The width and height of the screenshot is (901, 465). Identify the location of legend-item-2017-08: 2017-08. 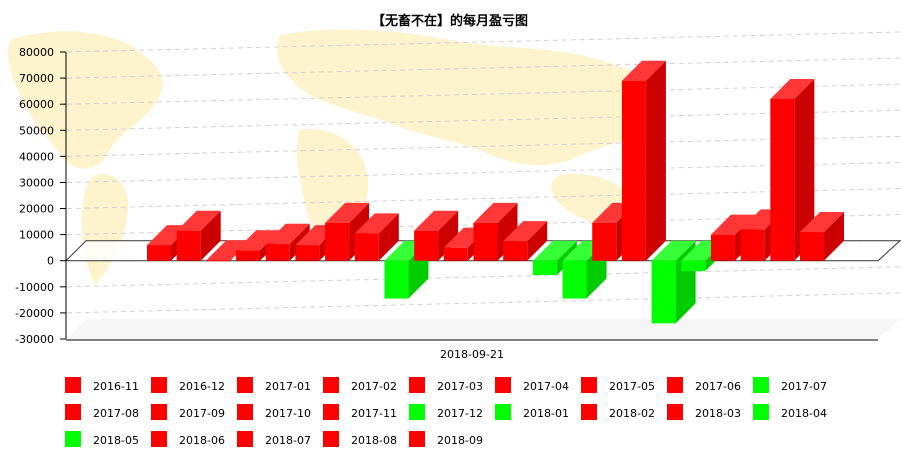
(102, 412).